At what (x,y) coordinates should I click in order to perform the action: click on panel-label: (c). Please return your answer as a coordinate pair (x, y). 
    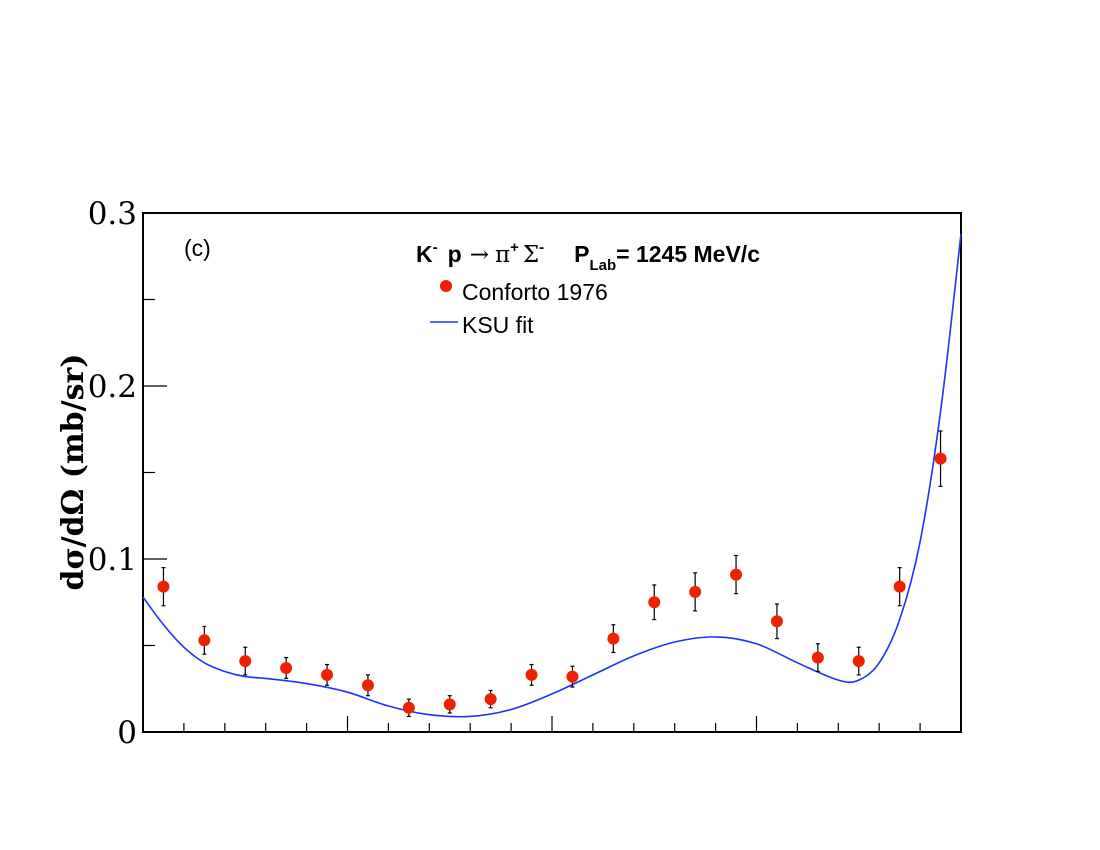
    Looking at the image, I should click on (197, 248).